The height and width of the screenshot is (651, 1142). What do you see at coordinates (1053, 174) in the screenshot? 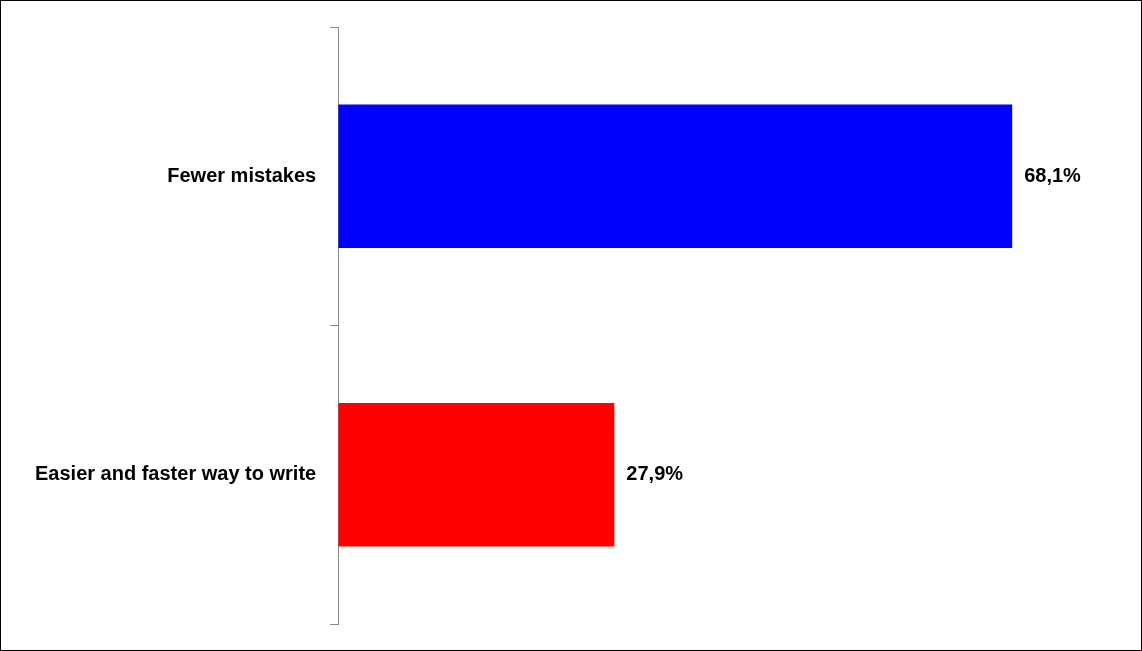
I see `data-label: 68,1%` at bounding box center [1053, 174].